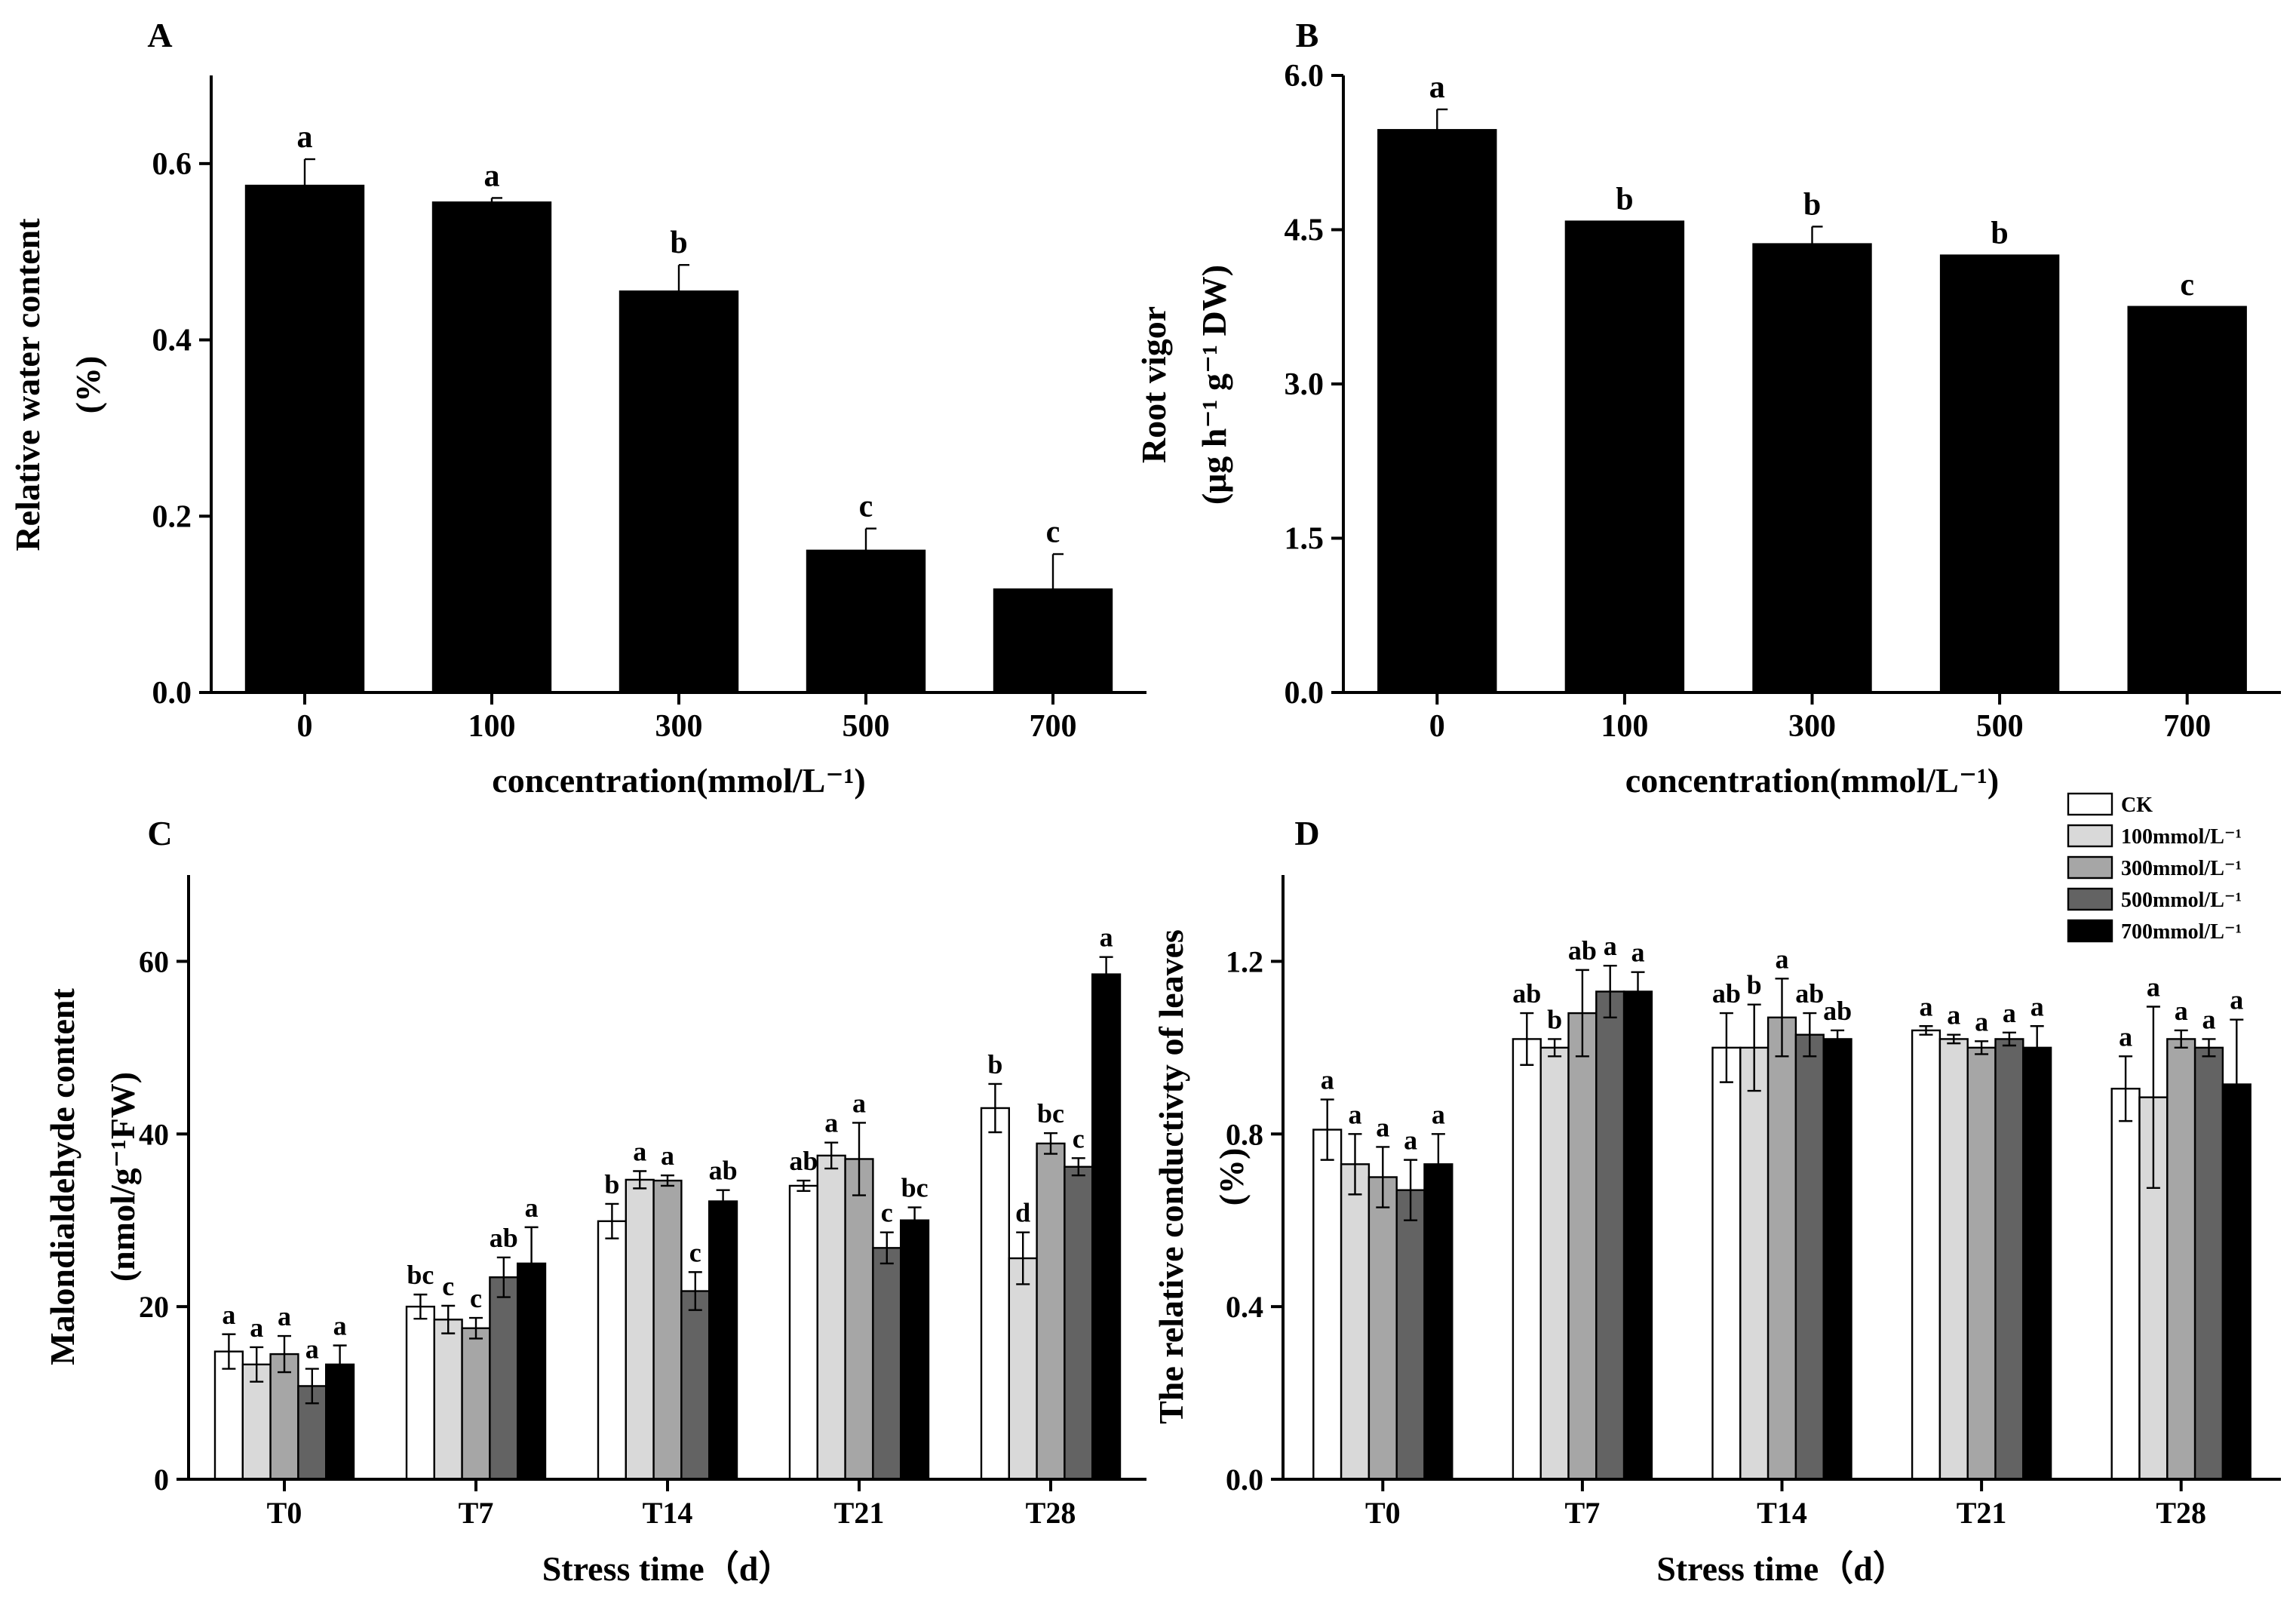 The width and height of the screenshot is (2296, 1609). Describe the element at coordinates (1307, 833) in the screenshot. I see `panel-label-d: D` at that location.